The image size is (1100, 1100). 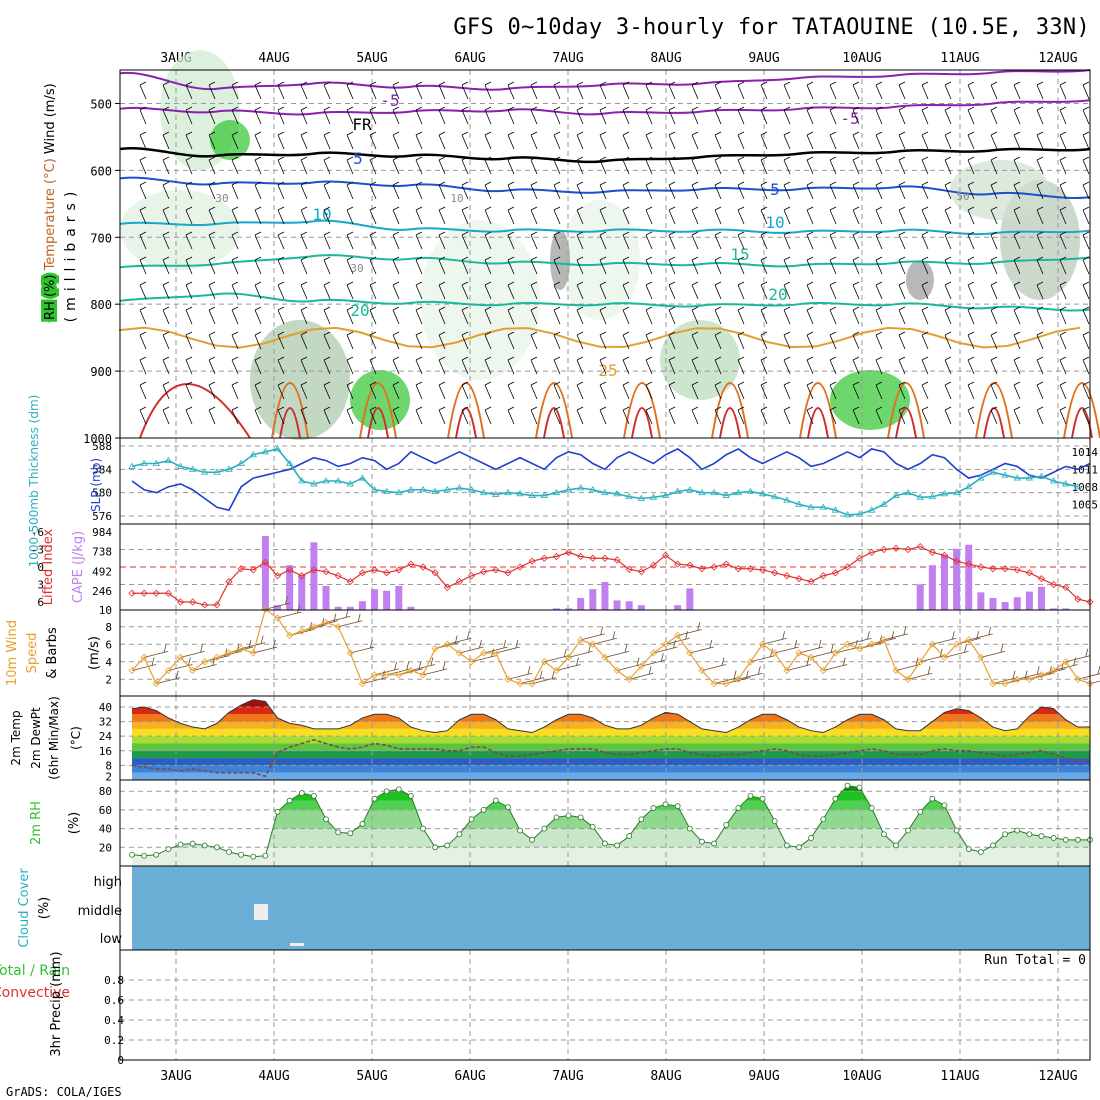 I want to click on y-tick-label: -6, so click(x=37, y=532).